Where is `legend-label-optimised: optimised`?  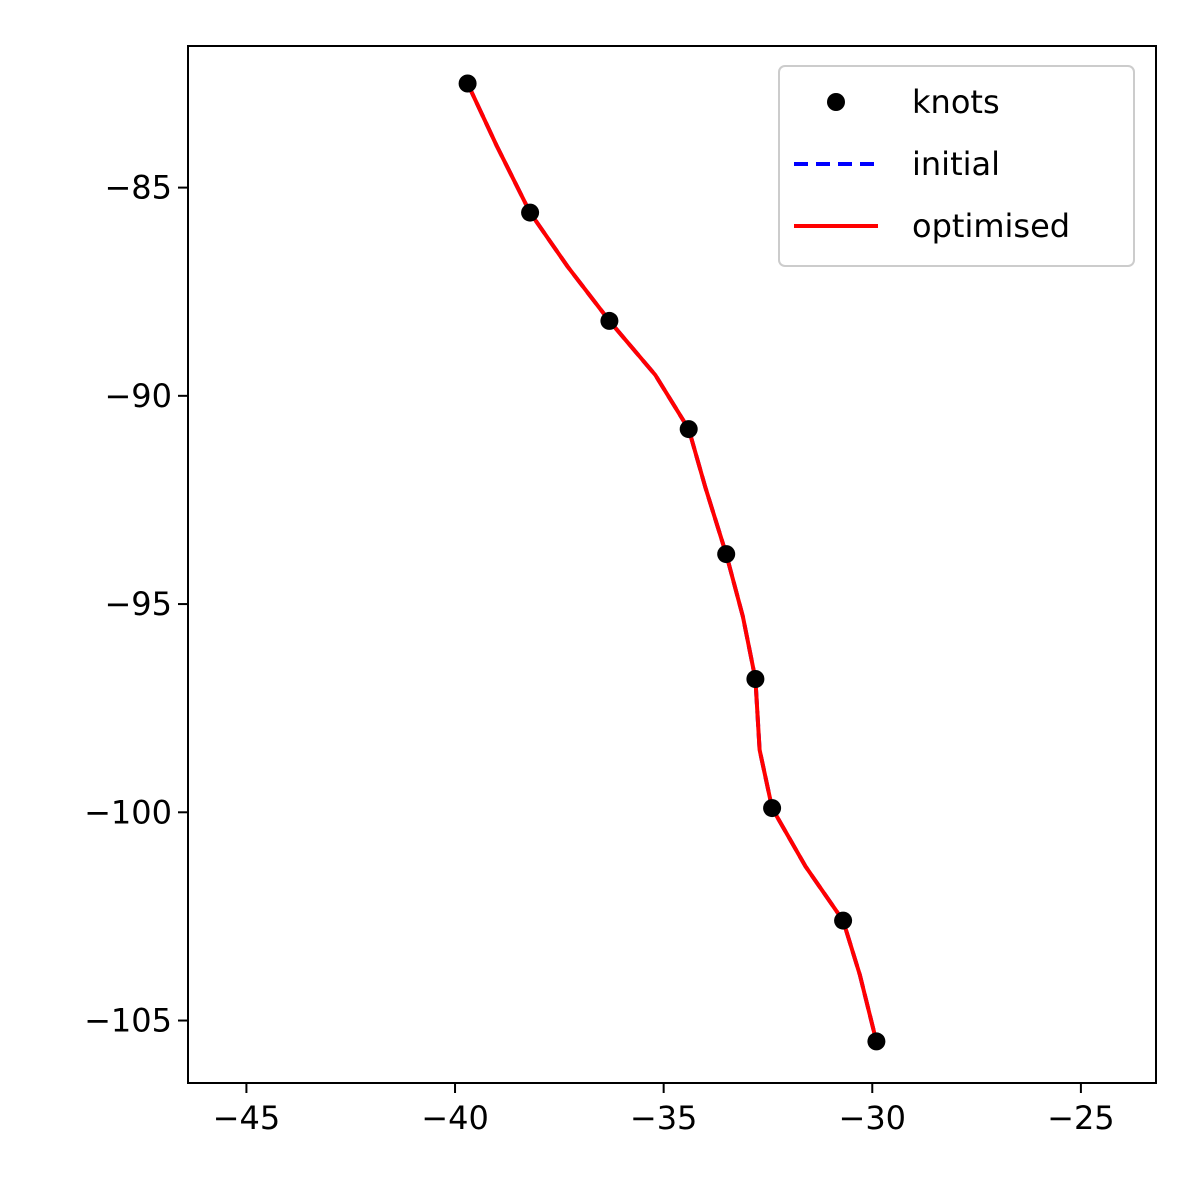
legend-label-optimised: optimised is located at coordinates (991, 226).